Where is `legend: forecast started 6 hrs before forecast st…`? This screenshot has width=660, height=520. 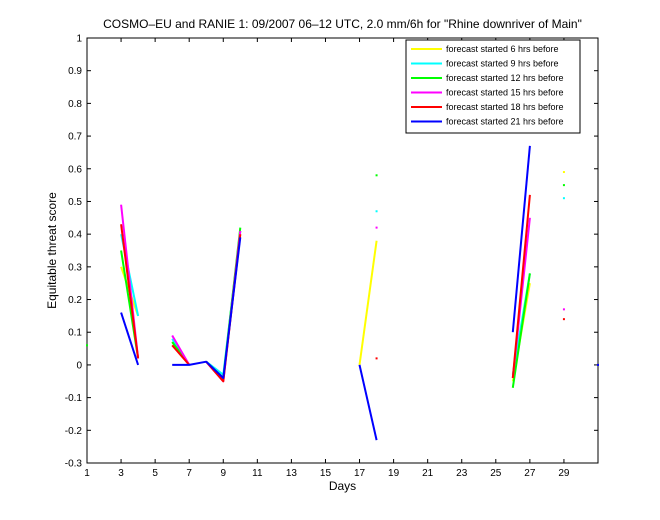
legend: forecast started 6 hrs before forecast st… is located at coordinates (493, 86).